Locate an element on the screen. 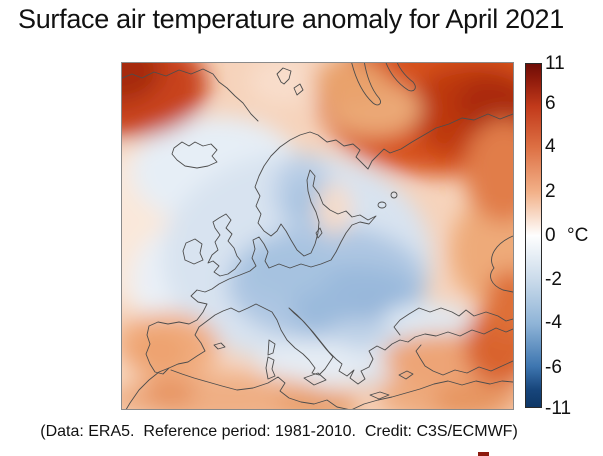  coastline-svalbard is located at coordinates (290, 81).